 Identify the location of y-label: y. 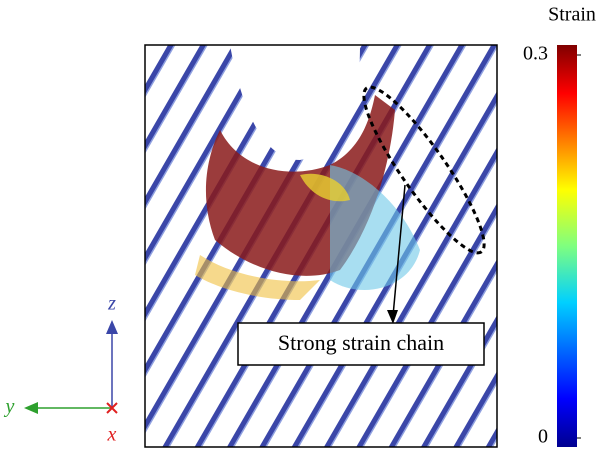
(9, 407).